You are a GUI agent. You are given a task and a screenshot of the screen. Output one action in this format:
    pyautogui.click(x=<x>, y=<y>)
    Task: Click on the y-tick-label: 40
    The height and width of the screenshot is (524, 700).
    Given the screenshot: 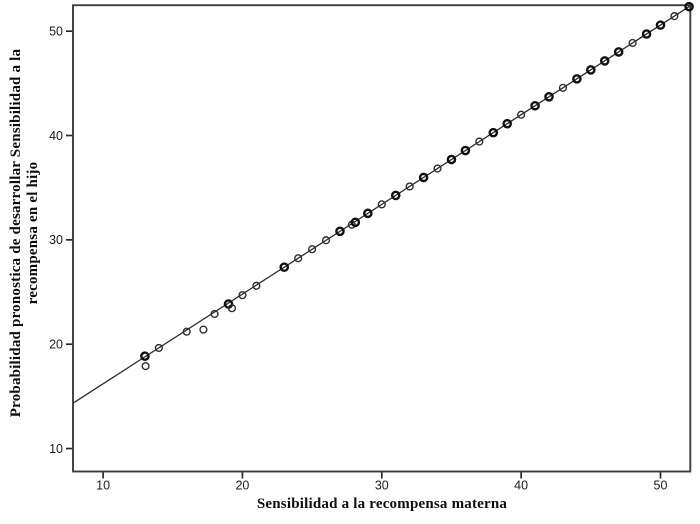 What is the action you would take?
    pyautogui.click(x=56, y=136)
    